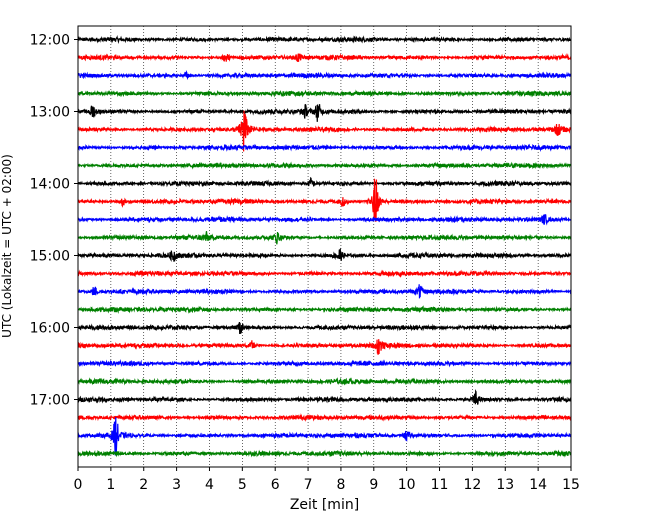 The height and width of the screenshot is (520, 650). Describe the element at coordinates (209, 485) in the screenshot. I see `x-tick-label: 4` at that location.